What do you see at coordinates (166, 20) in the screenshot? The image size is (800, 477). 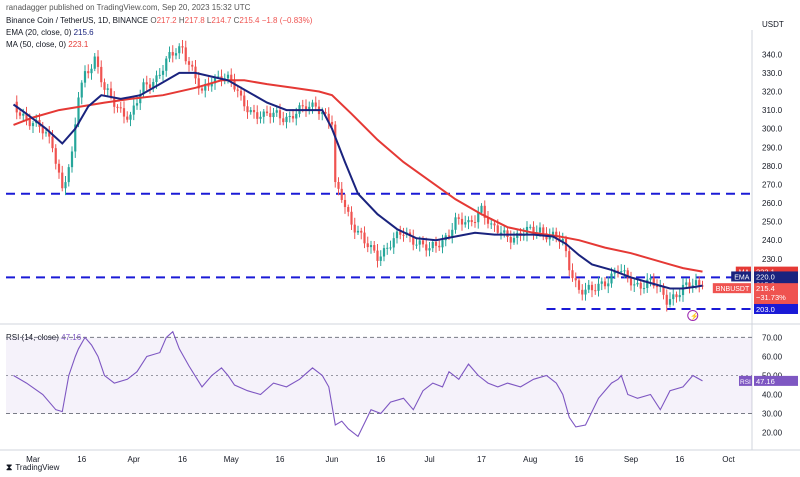 I see `ohlc-open: 217.2` at bounding box center [166, 20].